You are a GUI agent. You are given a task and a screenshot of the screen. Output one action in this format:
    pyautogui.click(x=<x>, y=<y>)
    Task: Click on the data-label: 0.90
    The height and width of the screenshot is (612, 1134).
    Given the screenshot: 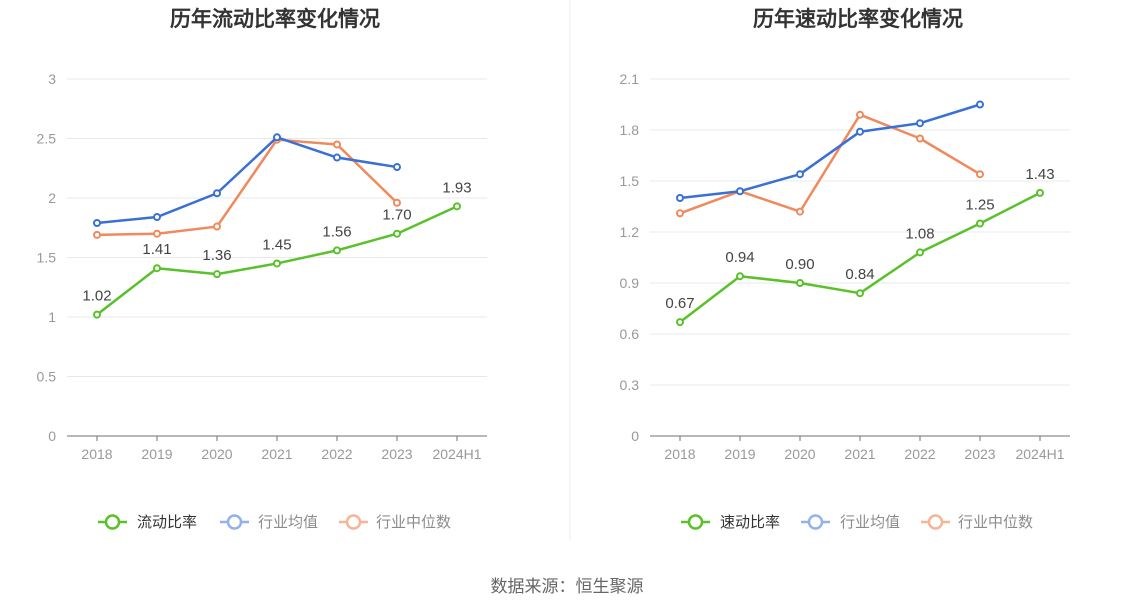 What is the action you would take?
    pyautogui.click(x=799, y=264)
    